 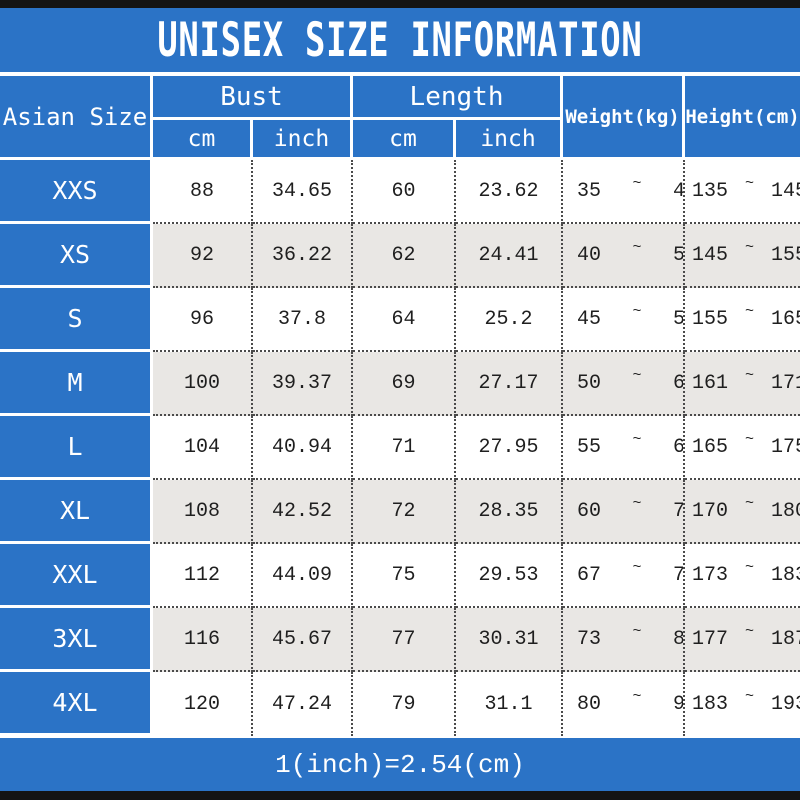 I want to click on height-max: 175, so click(x=785, y=447).